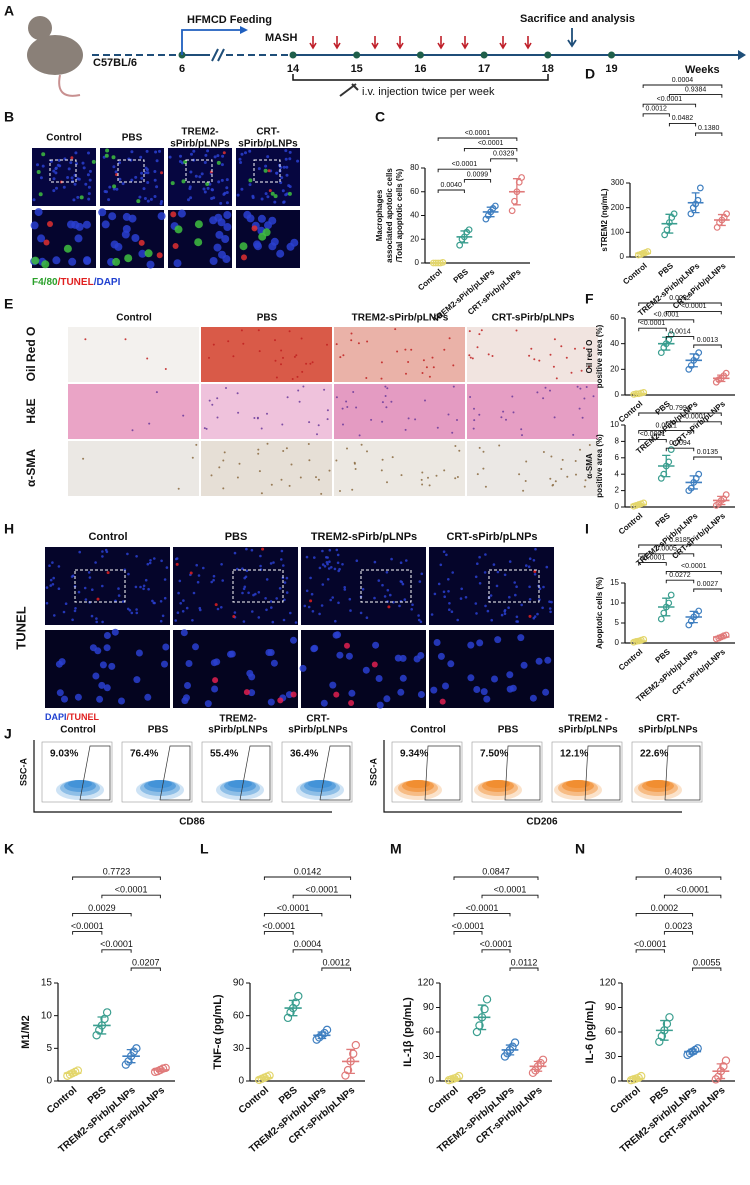 The image size is (750, 1185). Describe the element at coordinates (611, 1007) in the screenshot. I see `y-tick-label: 90` at that location.